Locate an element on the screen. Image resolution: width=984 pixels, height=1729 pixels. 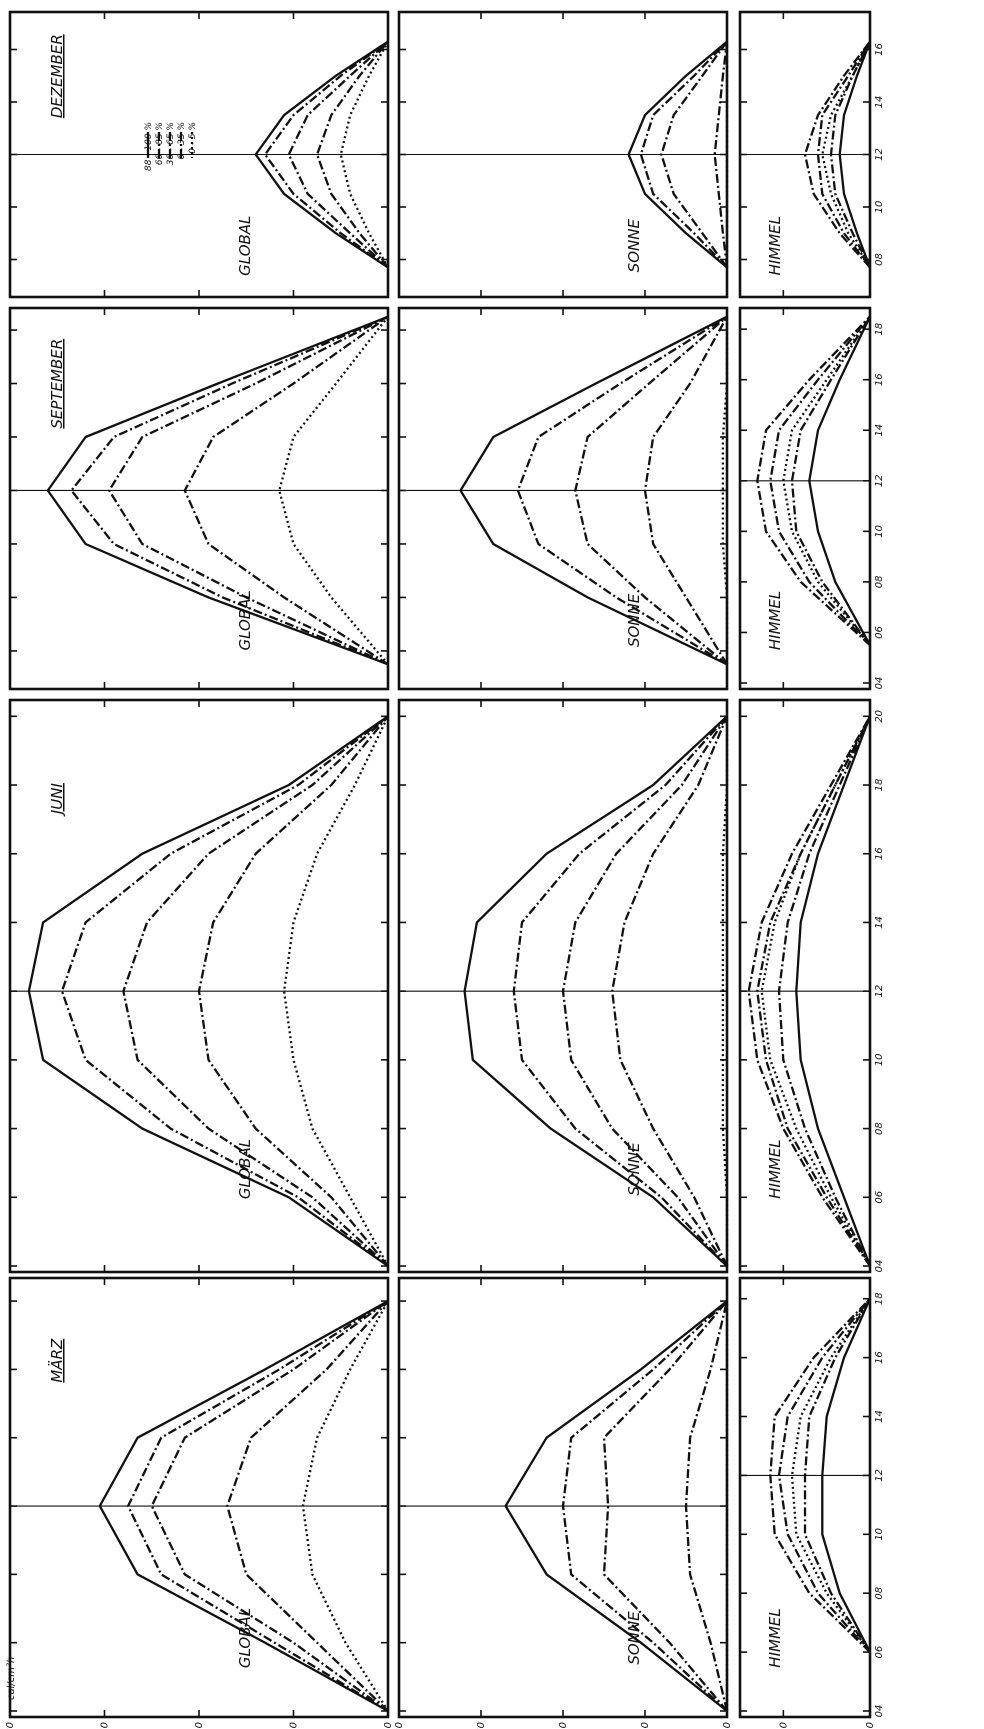
y-tick-label: 60 is located at coordinates (105, 1725).